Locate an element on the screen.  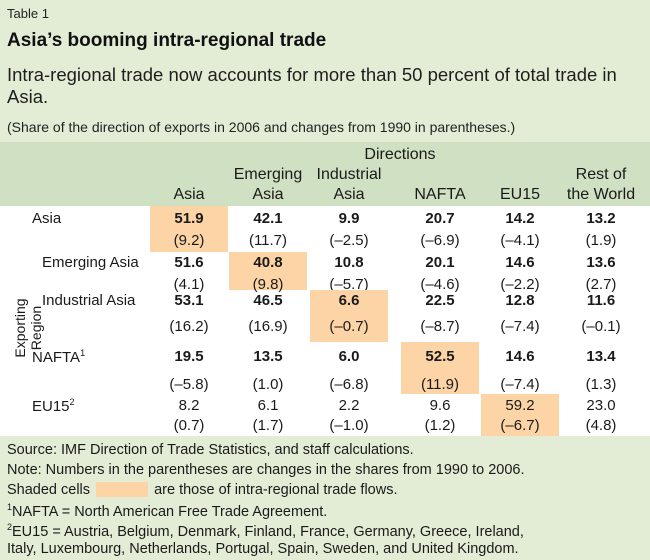
change-value: (1.3) is located at coordinates (601, 384).